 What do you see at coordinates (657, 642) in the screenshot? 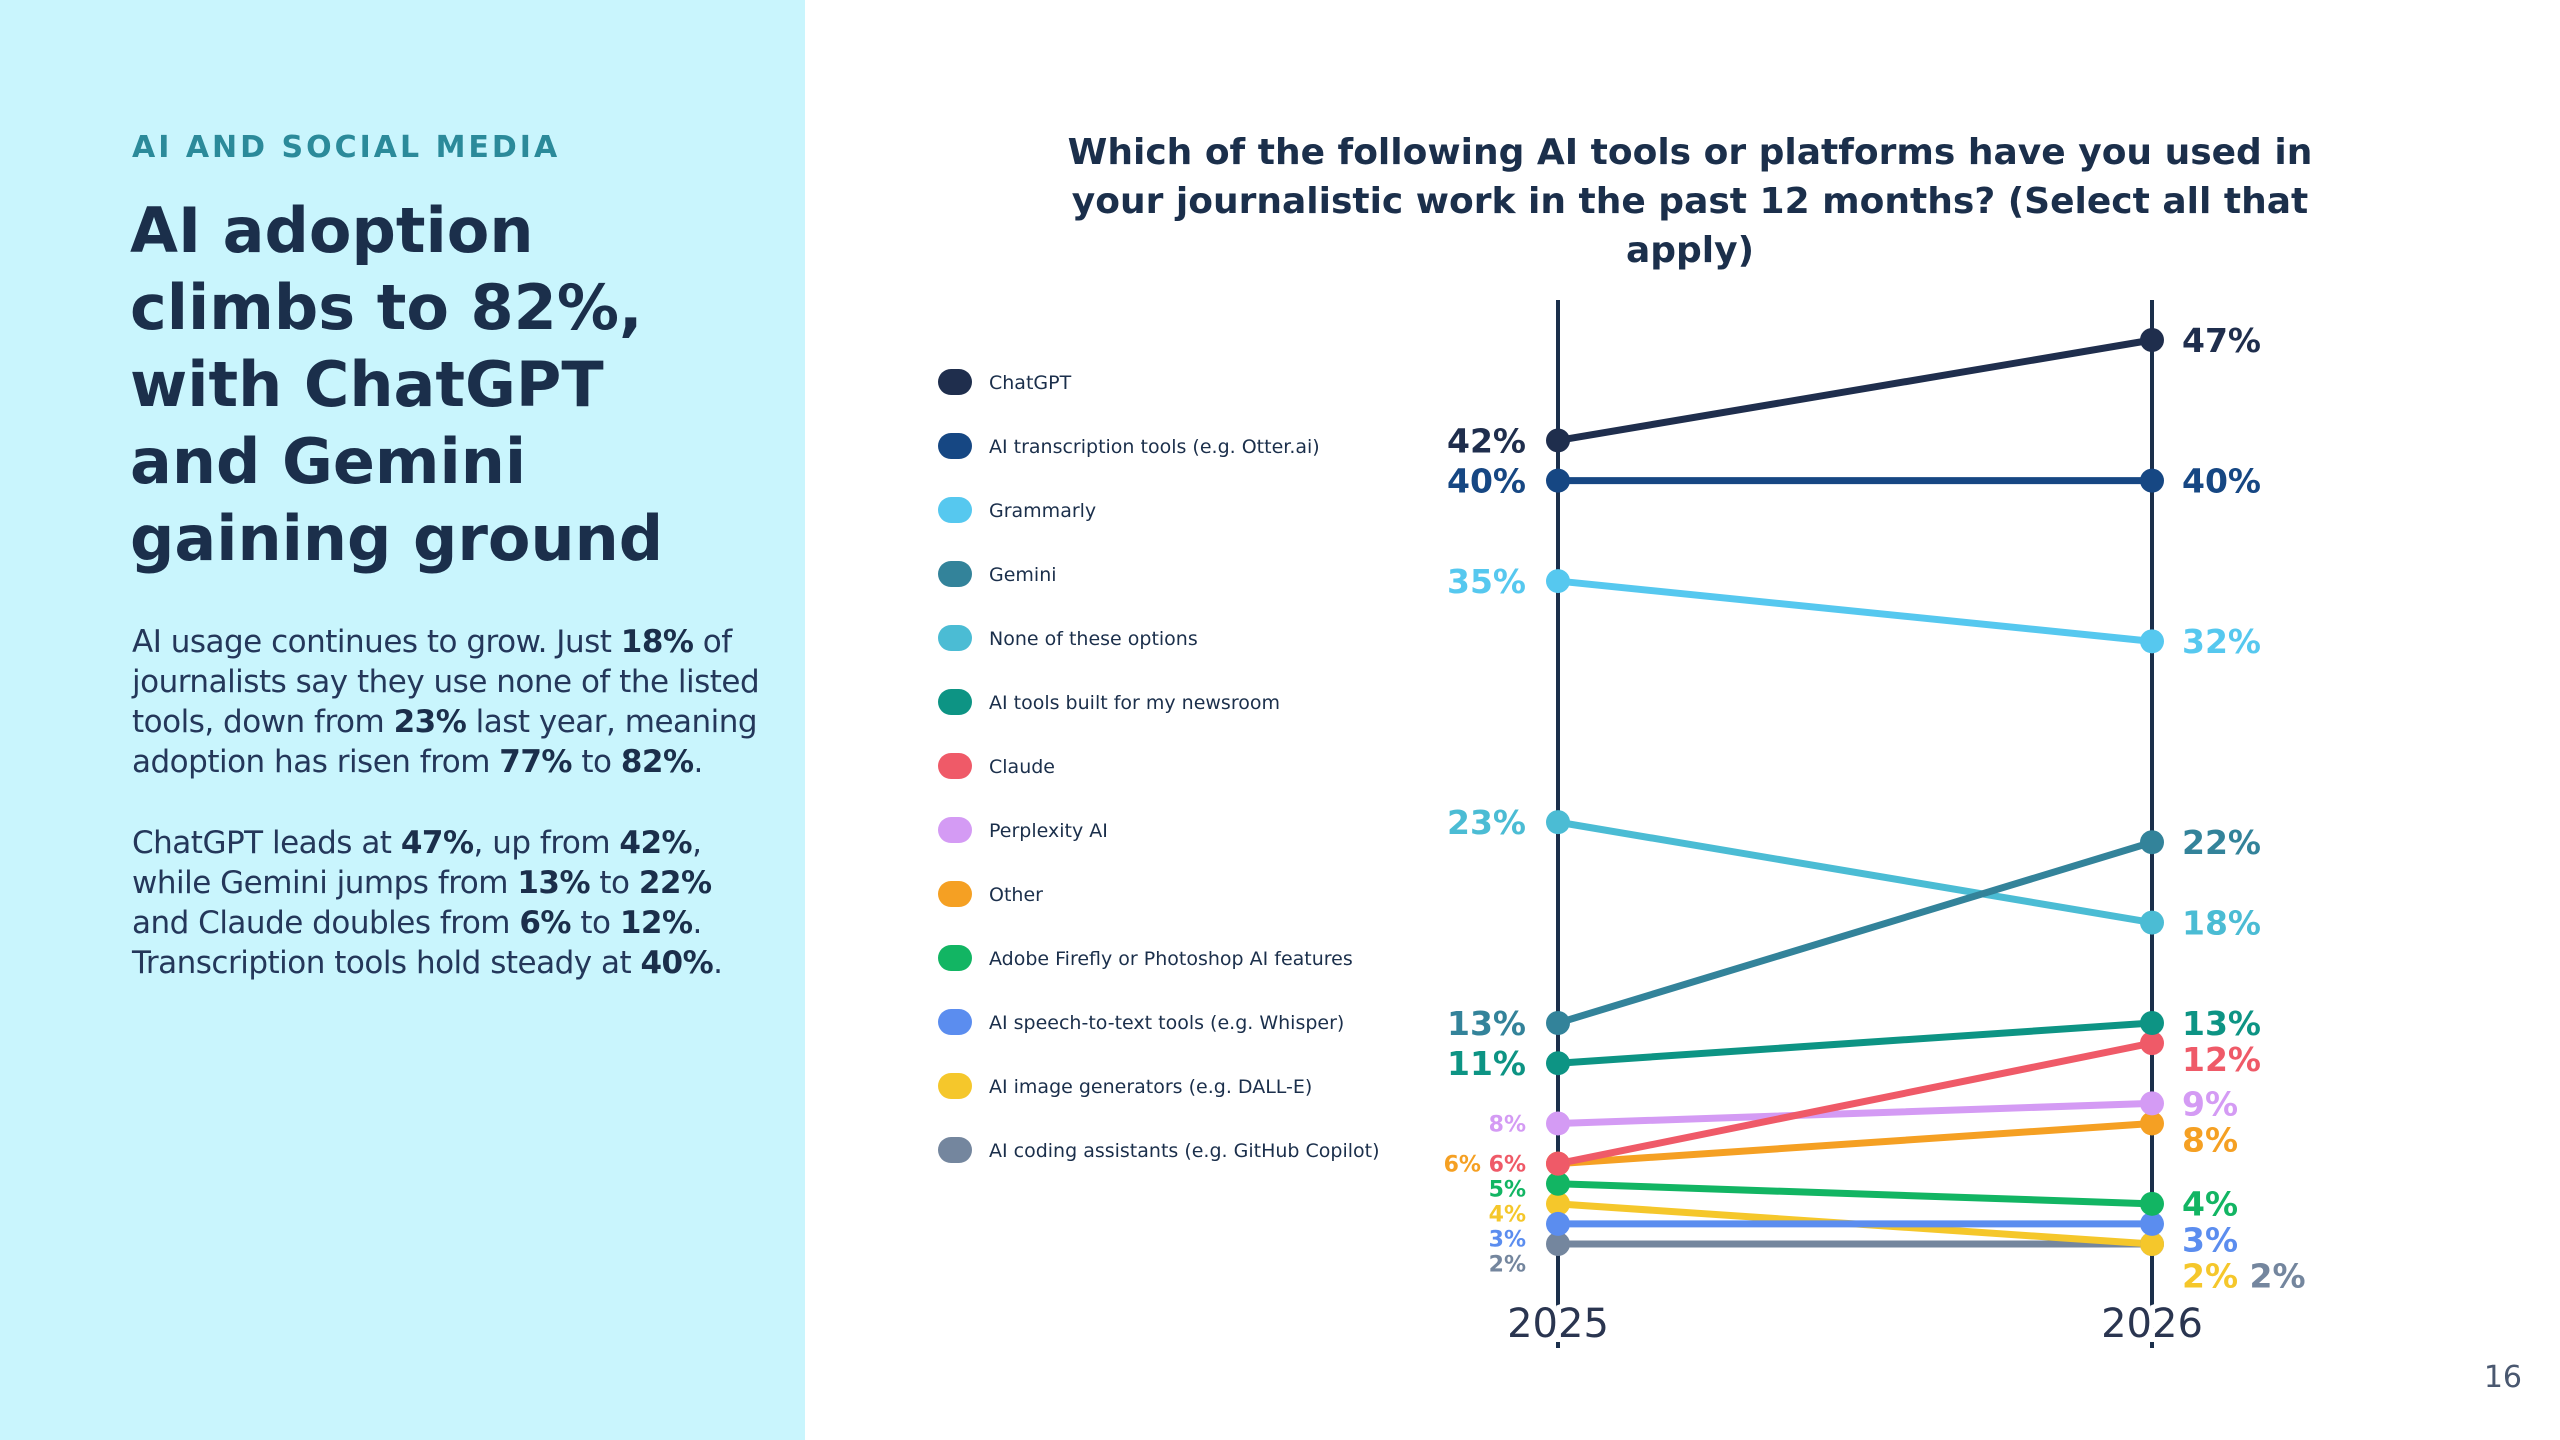
I see `bold-figure: 18%` at bounding box center [657, 642].